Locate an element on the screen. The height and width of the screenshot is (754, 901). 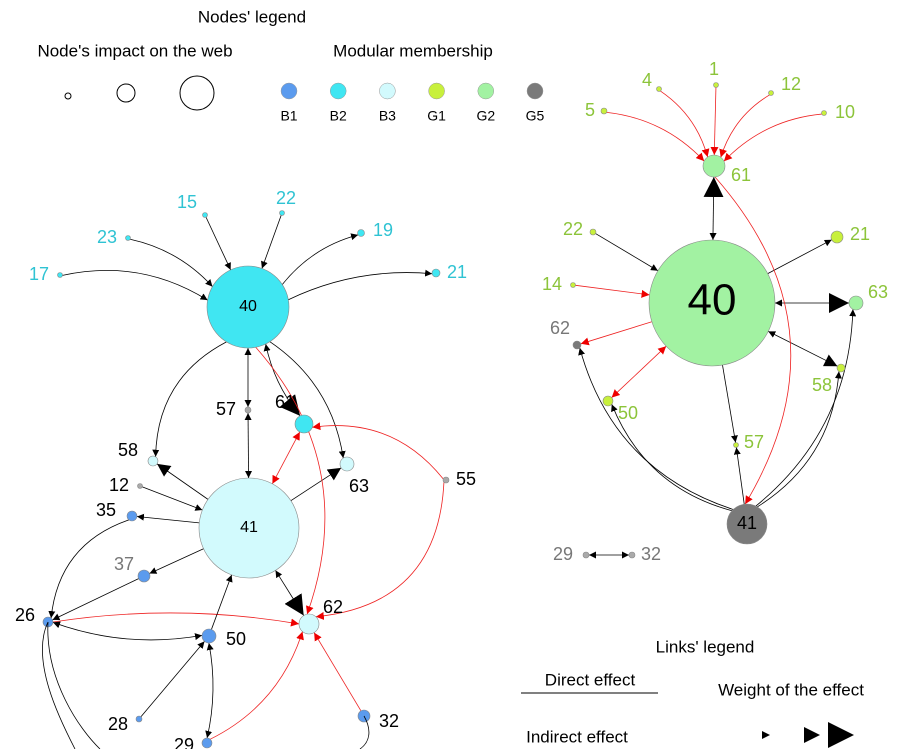
weight-small is located at coordinates (766, 735).